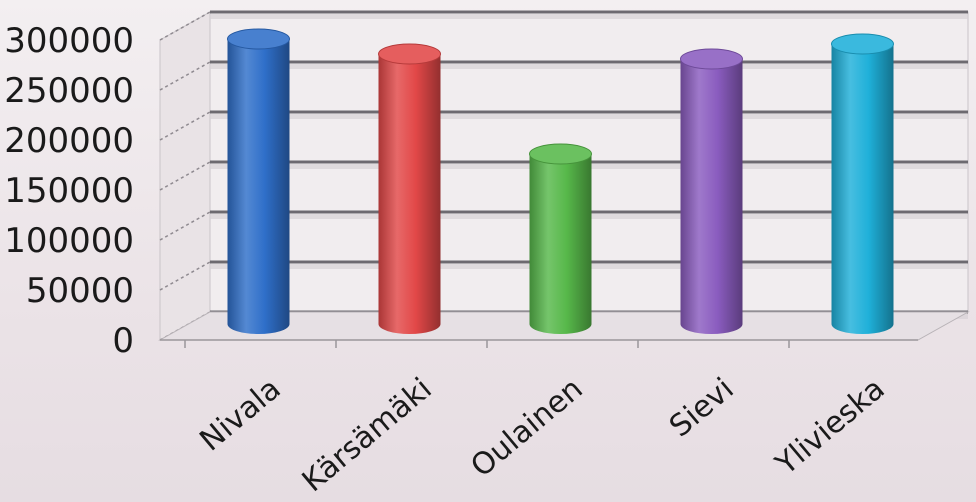 The image size is (976, 502). I want to click on x-tick-label: Ylivieska, so click(829, 426).